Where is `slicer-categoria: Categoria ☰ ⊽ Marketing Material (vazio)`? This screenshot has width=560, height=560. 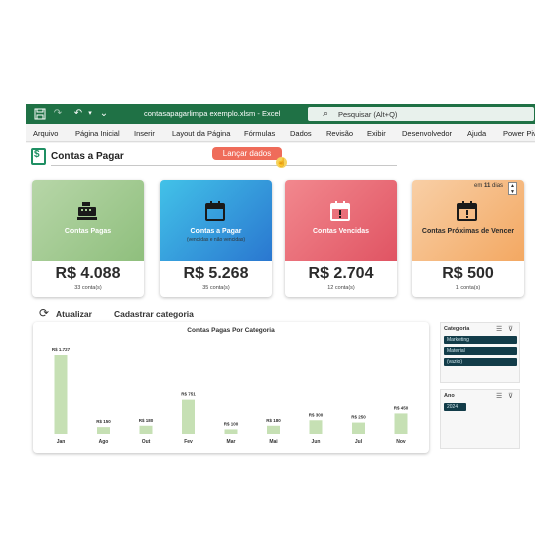
slicer-categoria: Categoria ☰ ⊽ Marketing Material (vazio) is located at coordinates (480, 352).